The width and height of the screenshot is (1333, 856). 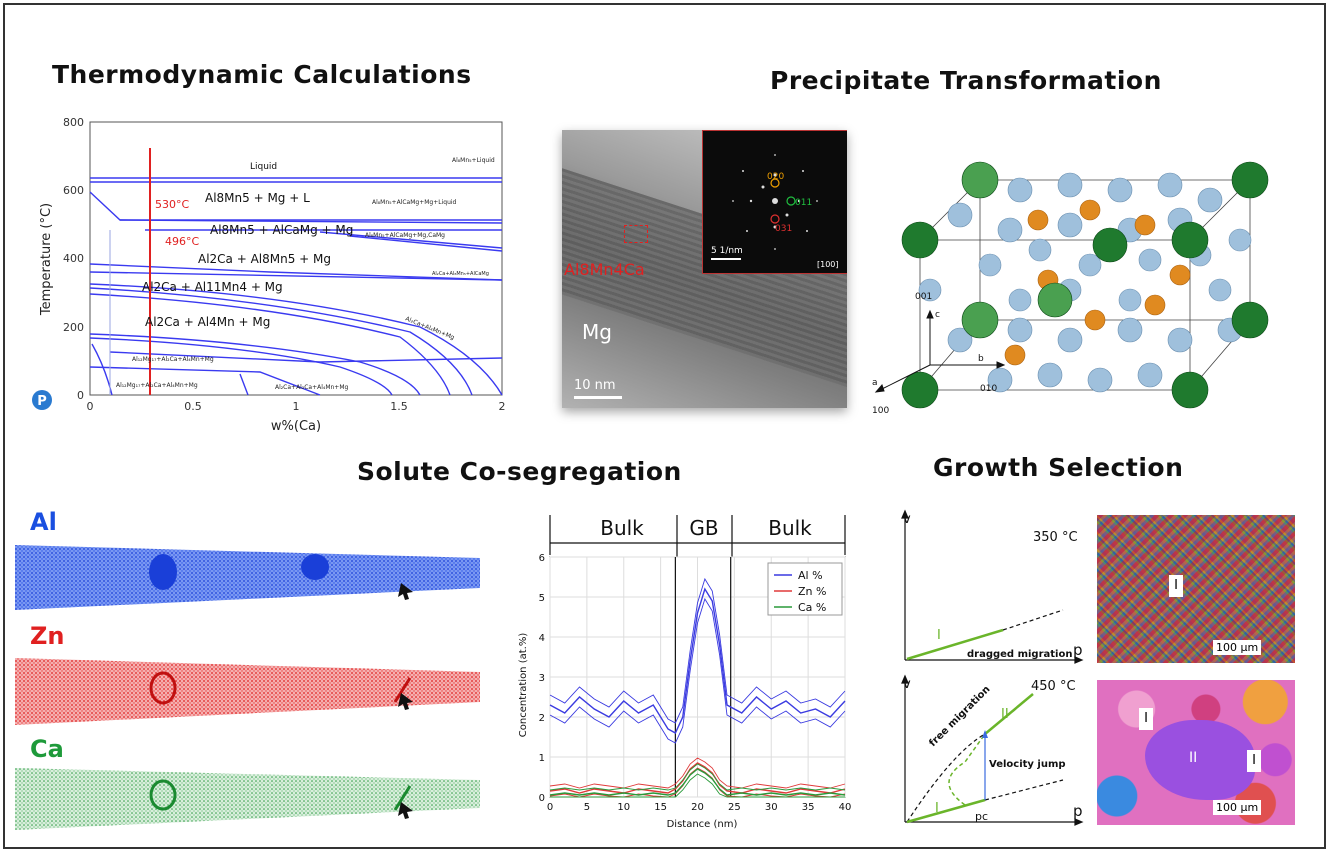 I want to click on matrix-label: Mg, so click(x=597, y=332).